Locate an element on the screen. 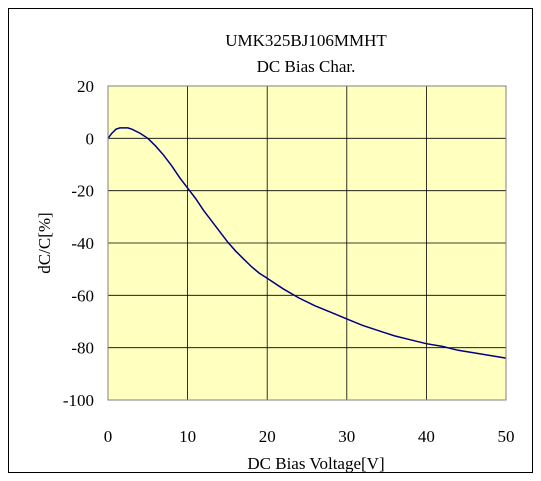  y-axis-label: dC/C[%] is located at coordinates (44, 242).